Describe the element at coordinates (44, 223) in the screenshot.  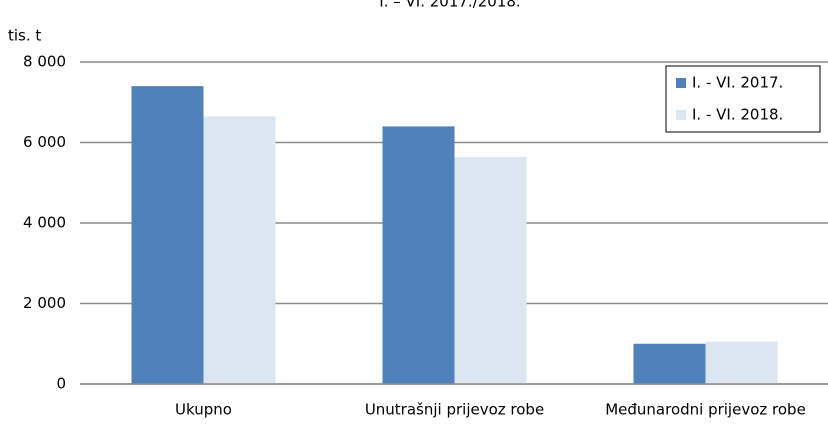
I see `y-tick-label: 4 000` at that location.